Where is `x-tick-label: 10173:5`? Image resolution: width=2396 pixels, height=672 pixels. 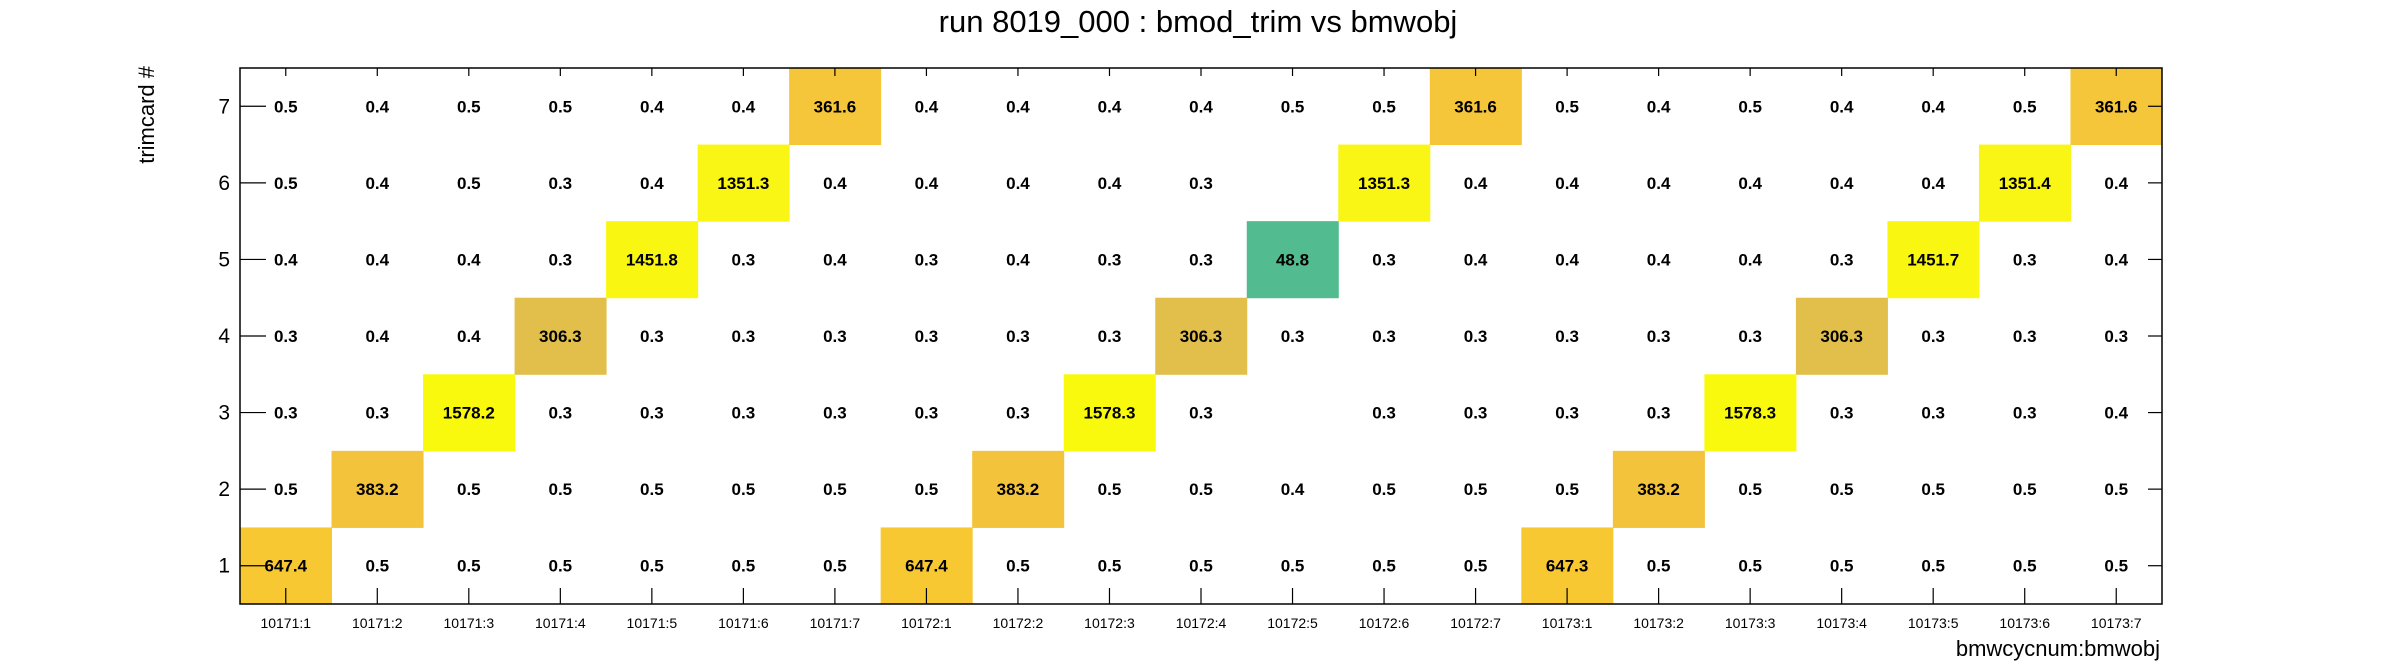
x-tick-label: 10173:5 is located at coordinates (1933, 623).